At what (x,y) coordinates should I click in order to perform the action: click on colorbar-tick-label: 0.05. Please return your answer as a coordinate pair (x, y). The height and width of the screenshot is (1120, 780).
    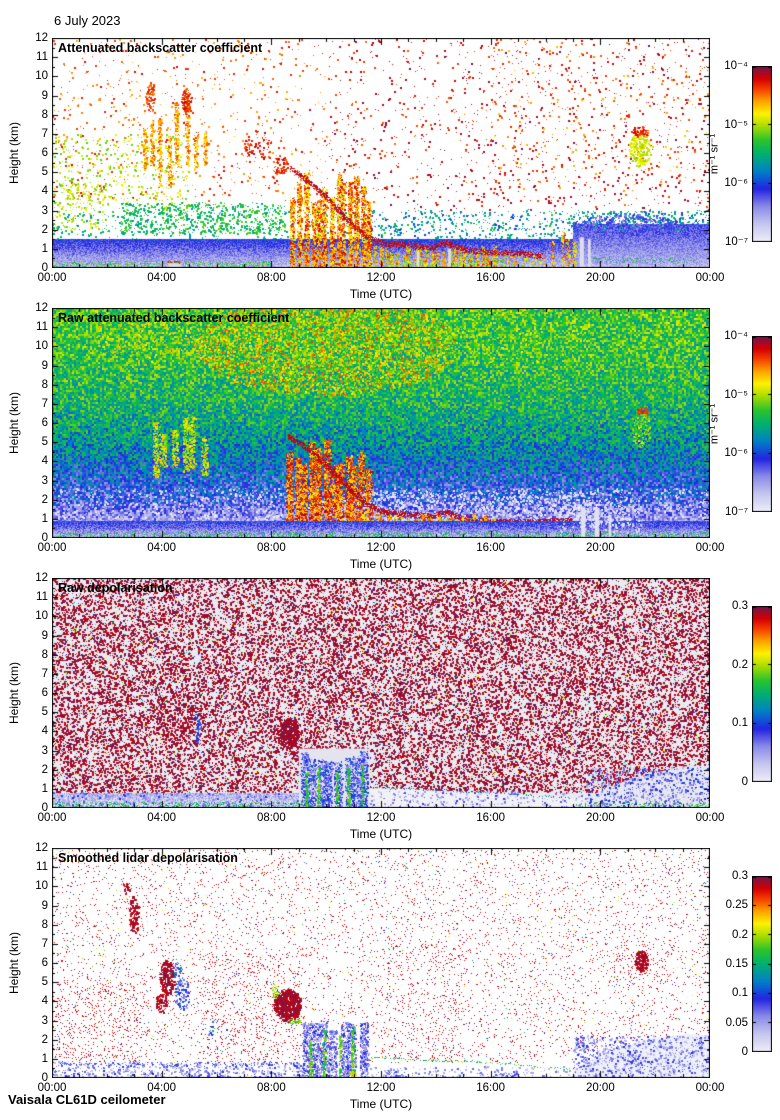
    Looking at the image, I should click on (736, 1022).